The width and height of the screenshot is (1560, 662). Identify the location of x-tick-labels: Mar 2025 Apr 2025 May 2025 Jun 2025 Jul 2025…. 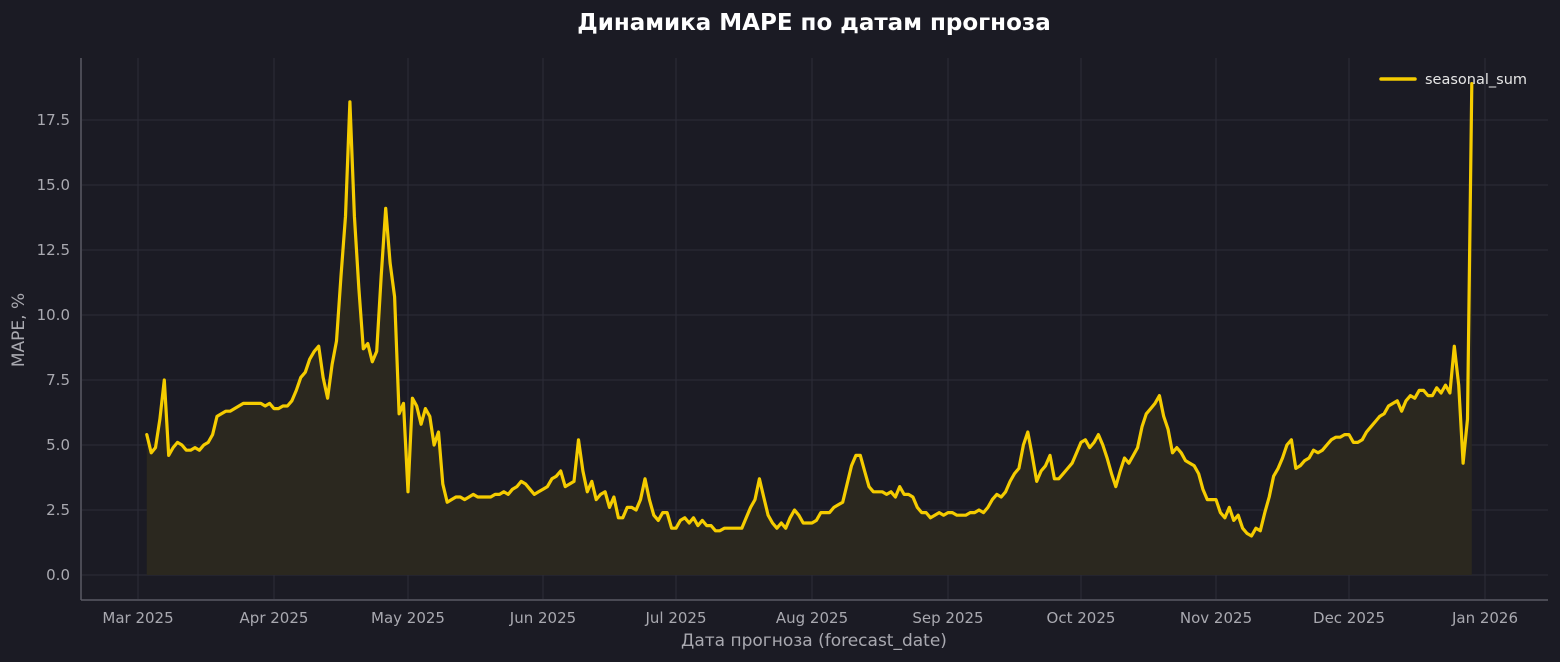
(810, 618).